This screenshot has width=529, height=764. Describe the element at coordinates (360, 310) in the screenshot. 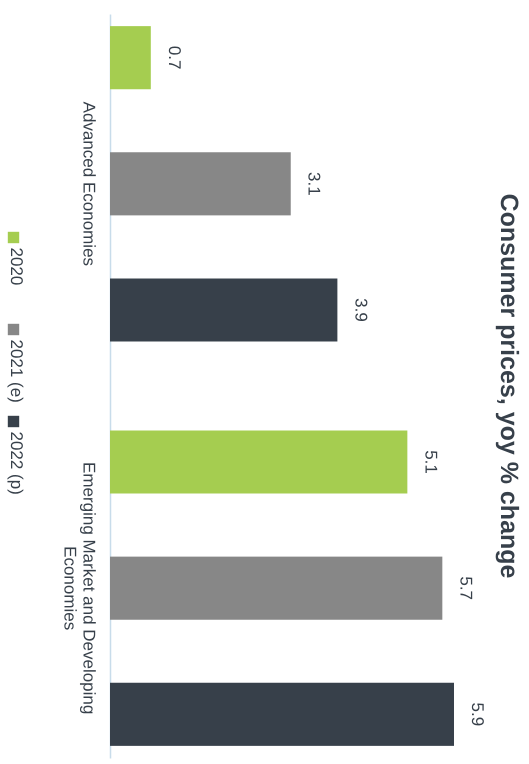

I see `data-label: 3.9` at that location.